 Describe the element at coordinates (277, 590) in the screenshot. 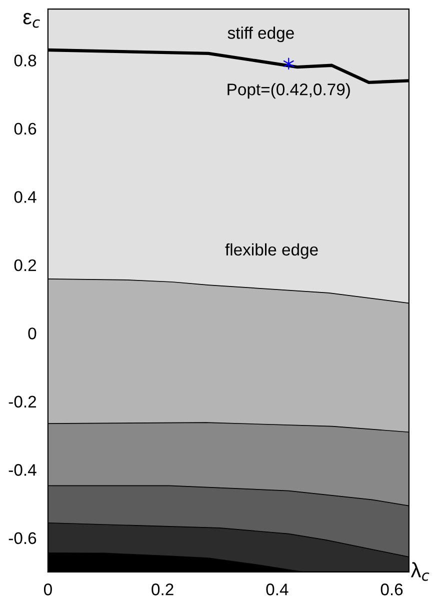

I see `x-tick-label: 0.4` at that location.